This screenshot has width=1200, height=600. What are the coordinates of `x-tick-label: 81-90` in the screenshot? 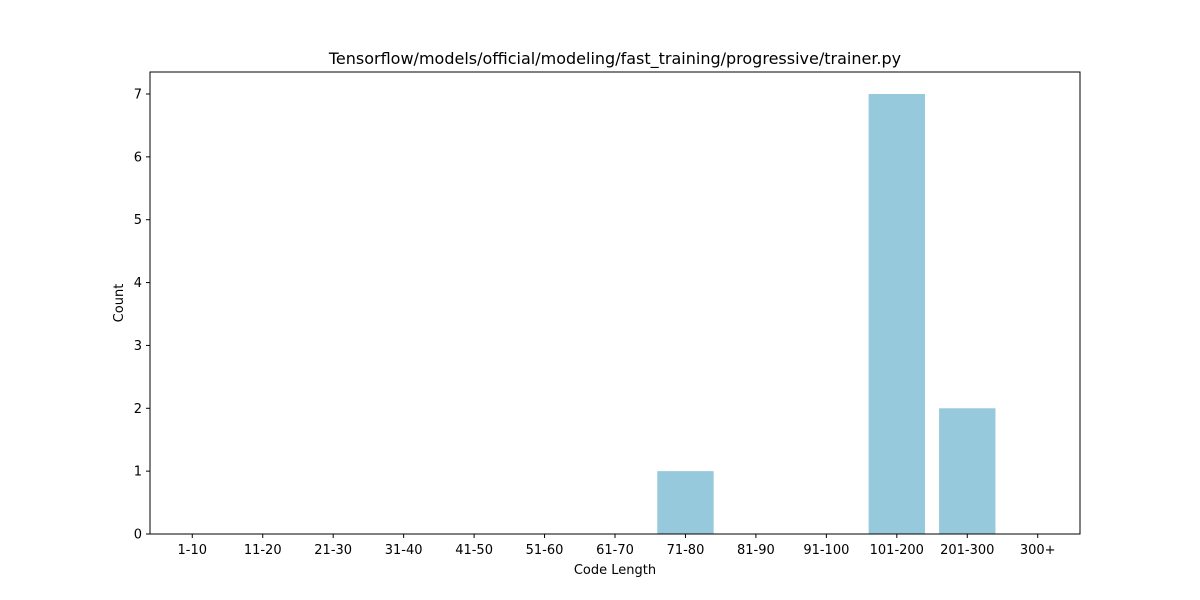 It's located at (756, 550).